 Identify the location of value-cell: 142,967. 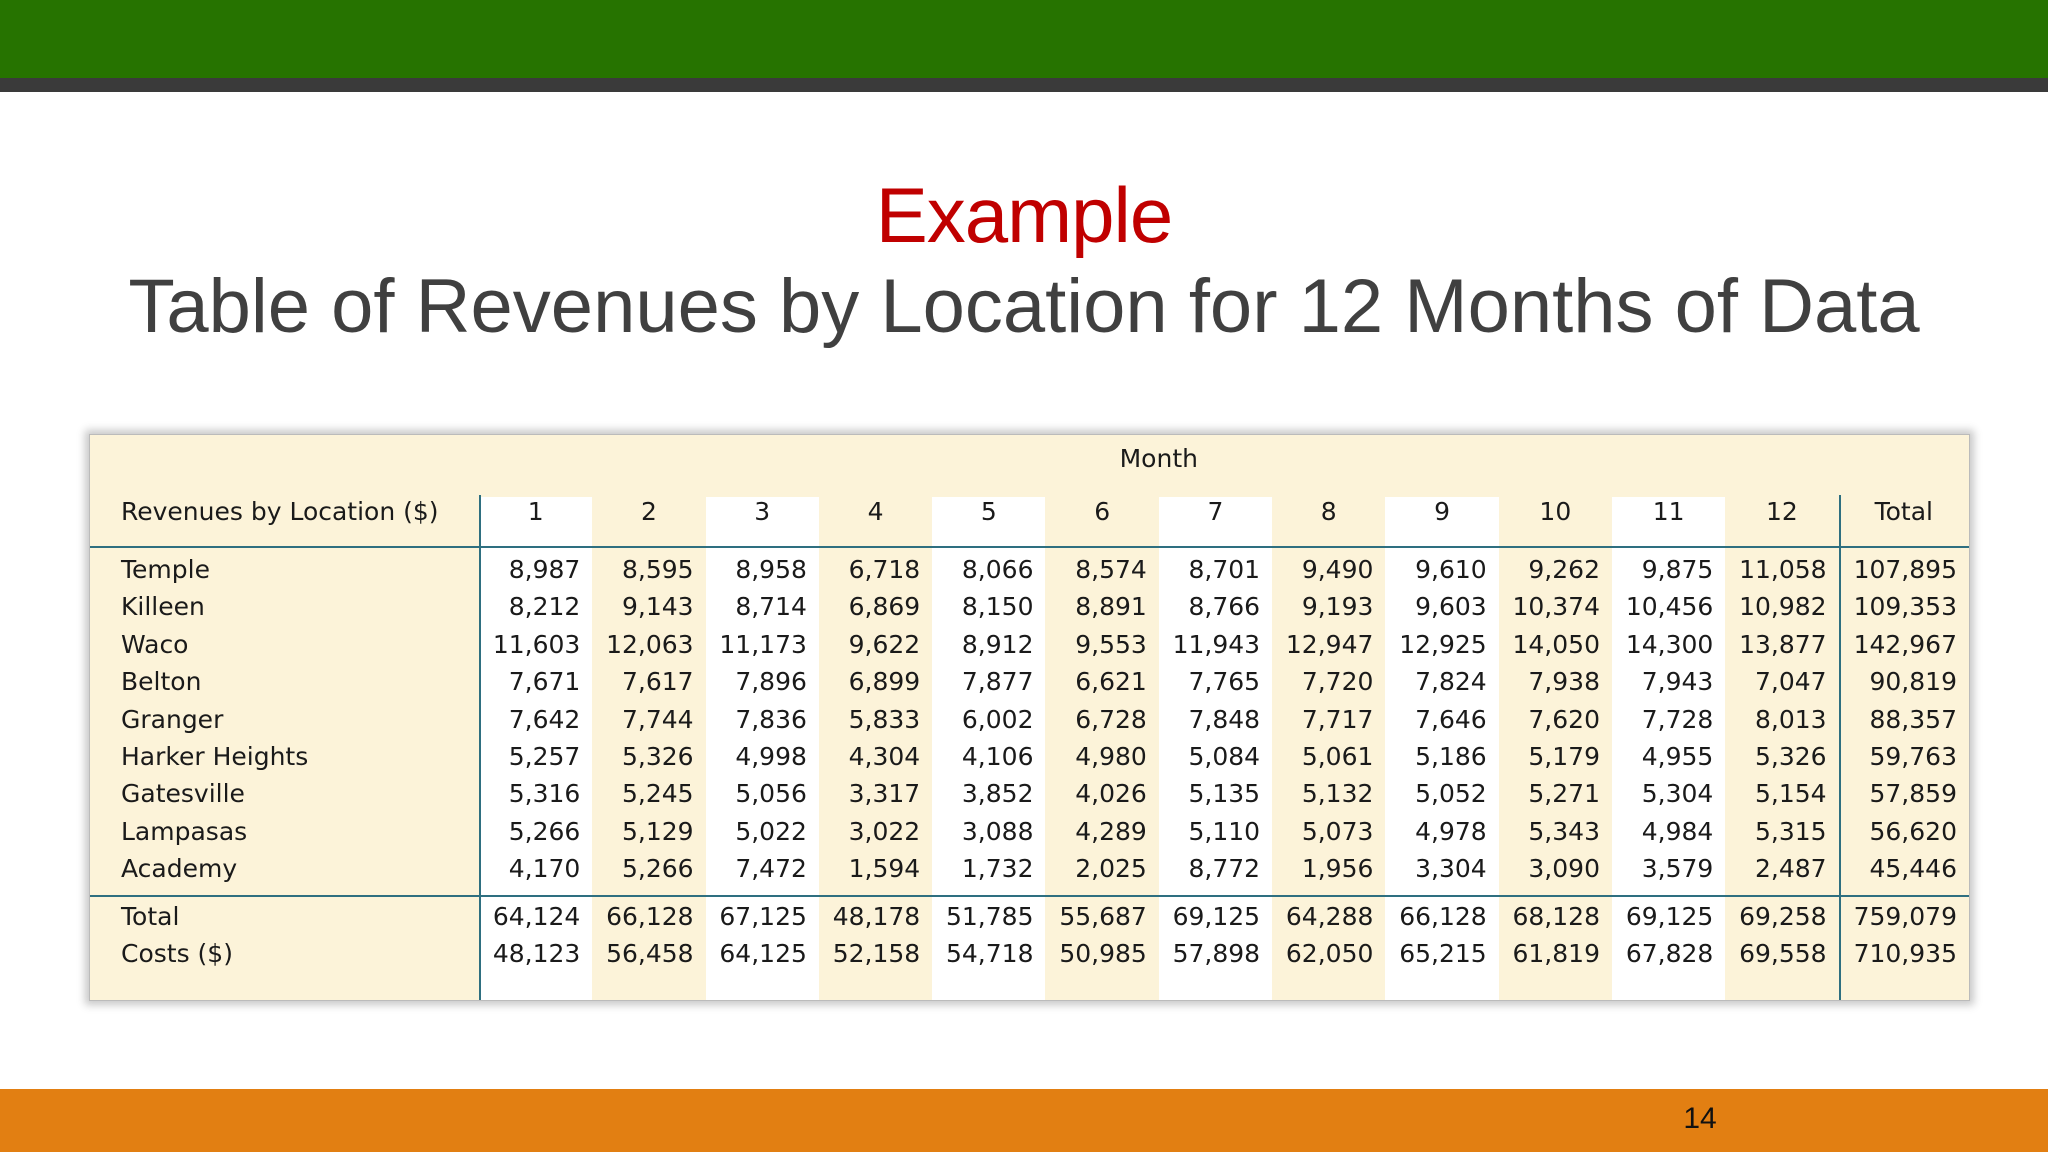
(1905, 644).